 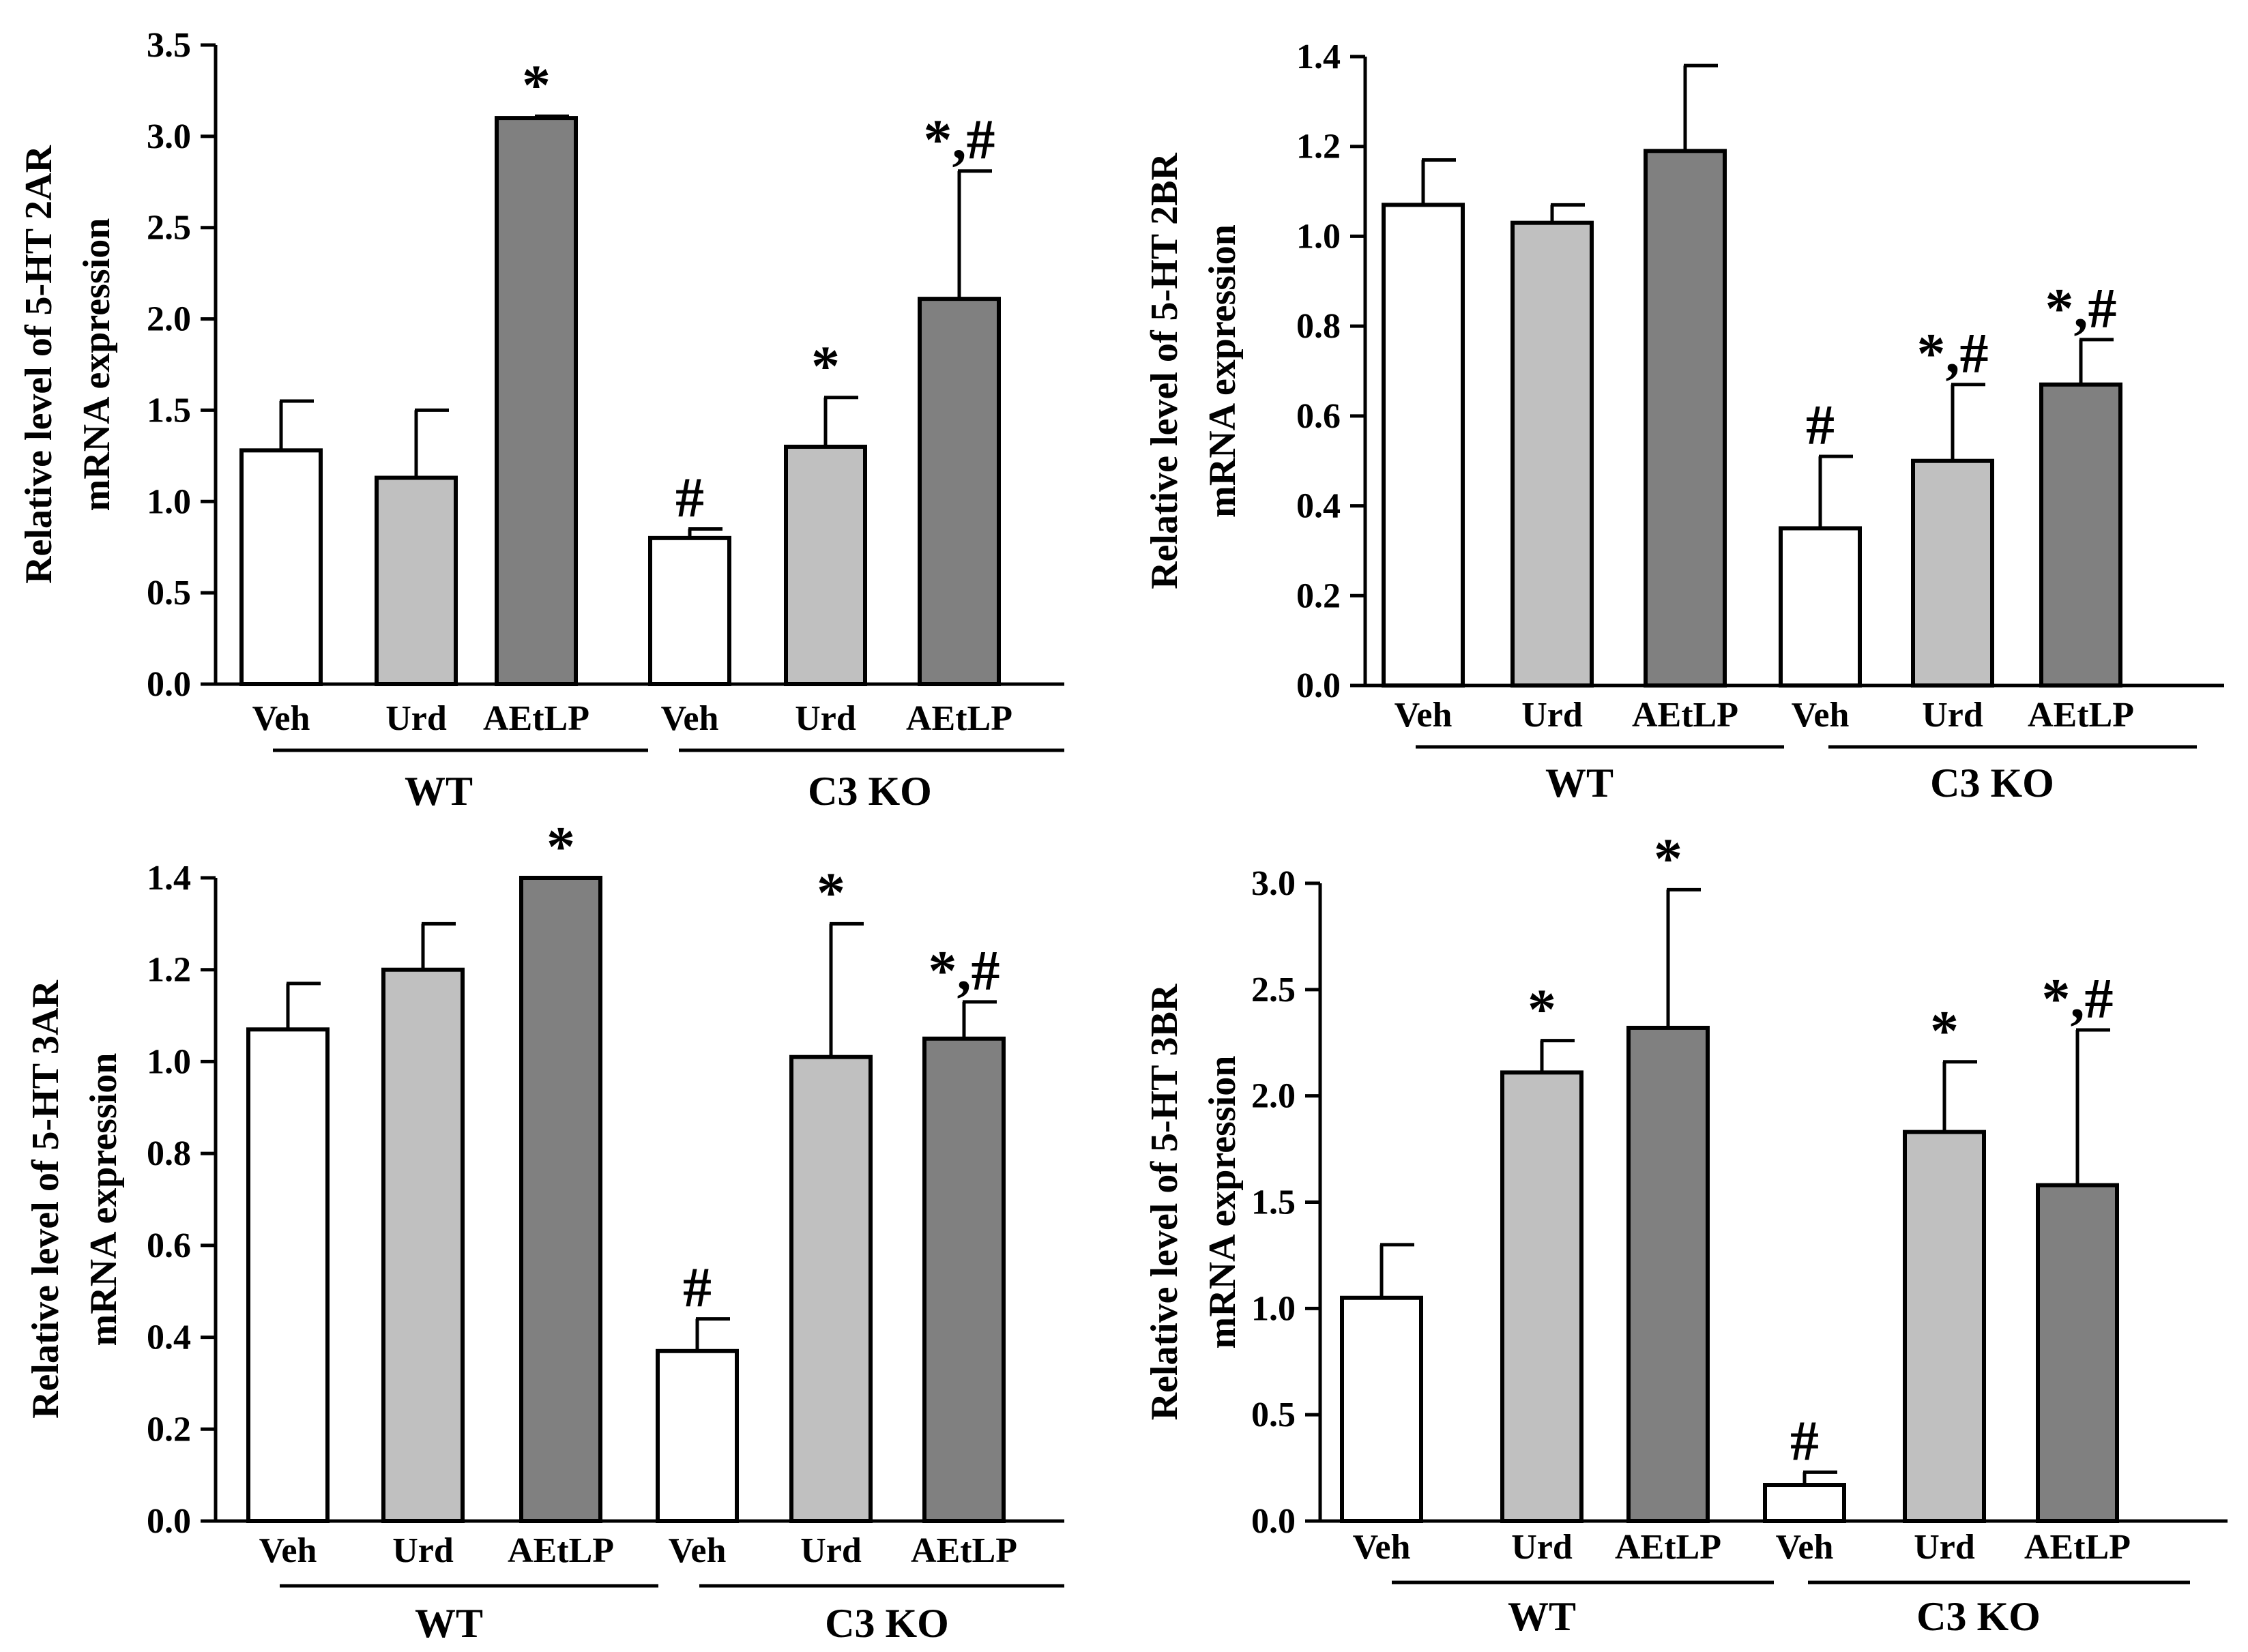 I want to click on y-tick-label: 0.2, so click(x=169, y=1430).